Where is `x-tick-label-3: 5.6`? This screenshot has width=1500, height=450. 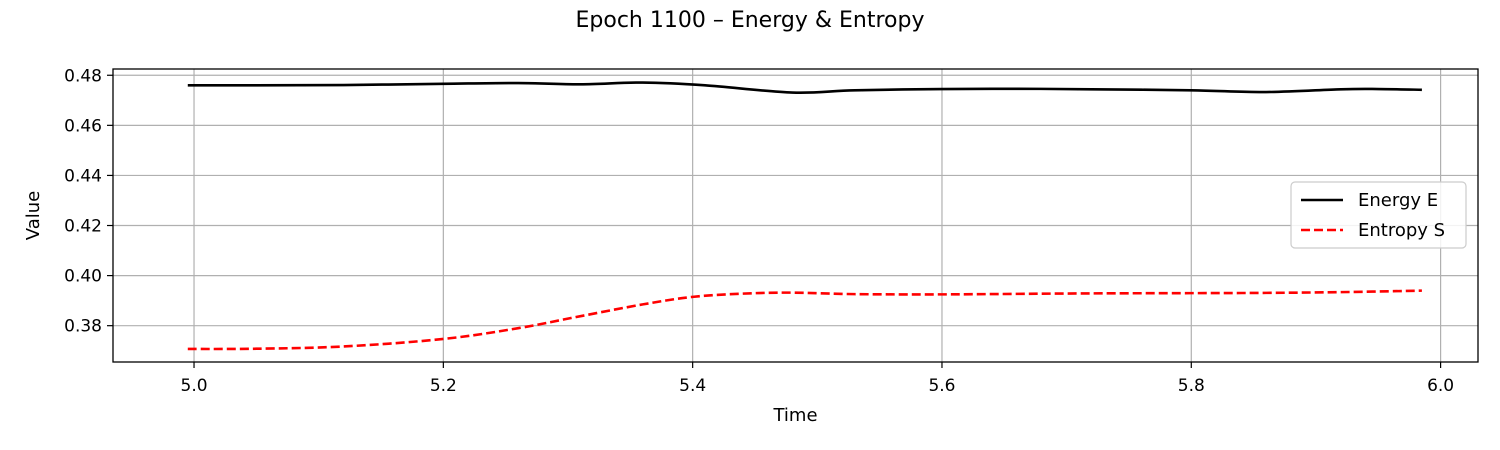
x-tick-label-3: 5.6 is located at coordinates (941, 386).